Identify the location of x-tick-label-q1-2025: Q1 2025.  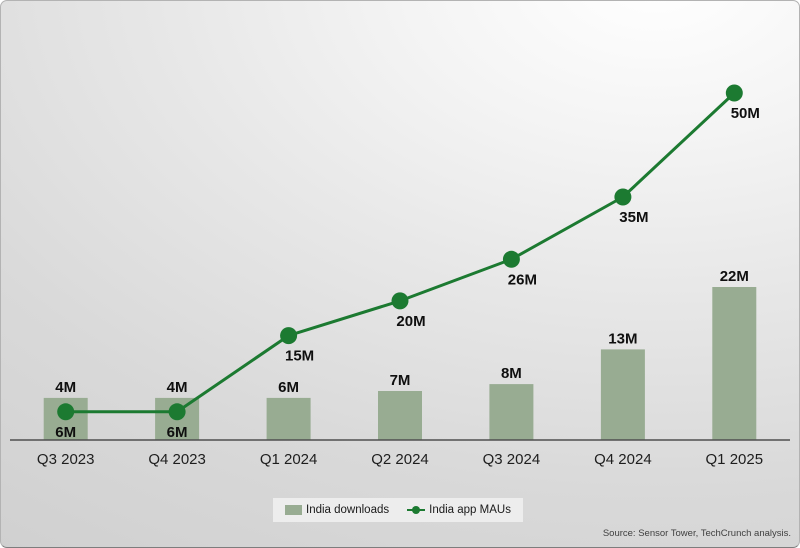
(735, 459).